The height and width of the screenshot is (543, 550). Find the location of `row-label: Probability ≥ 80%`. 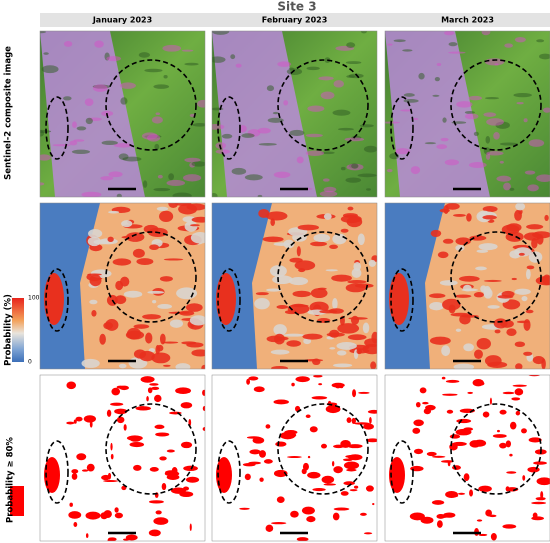

row-label: Probability ≥ 80% is located at coordinates (11, 480).